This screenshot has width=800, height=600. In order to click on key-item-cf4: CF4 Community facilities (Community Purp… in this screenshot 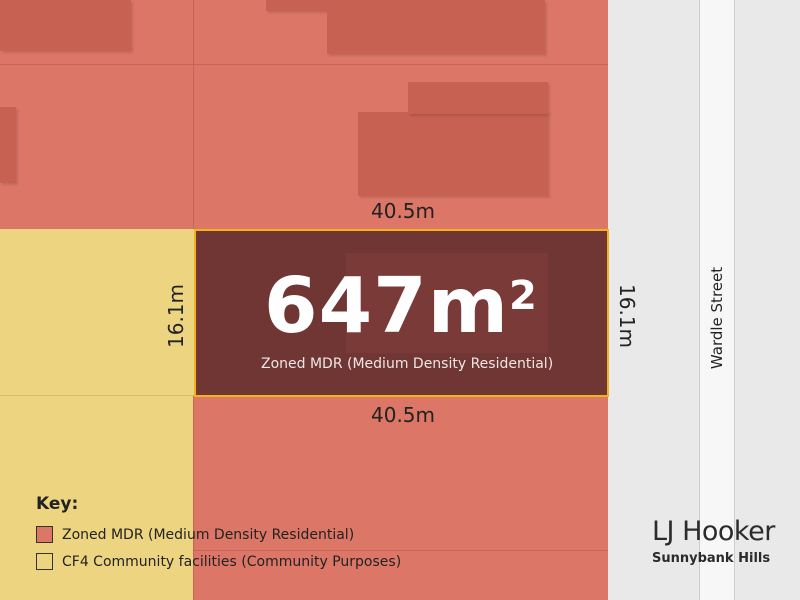, I will do `click(218, 561)`.